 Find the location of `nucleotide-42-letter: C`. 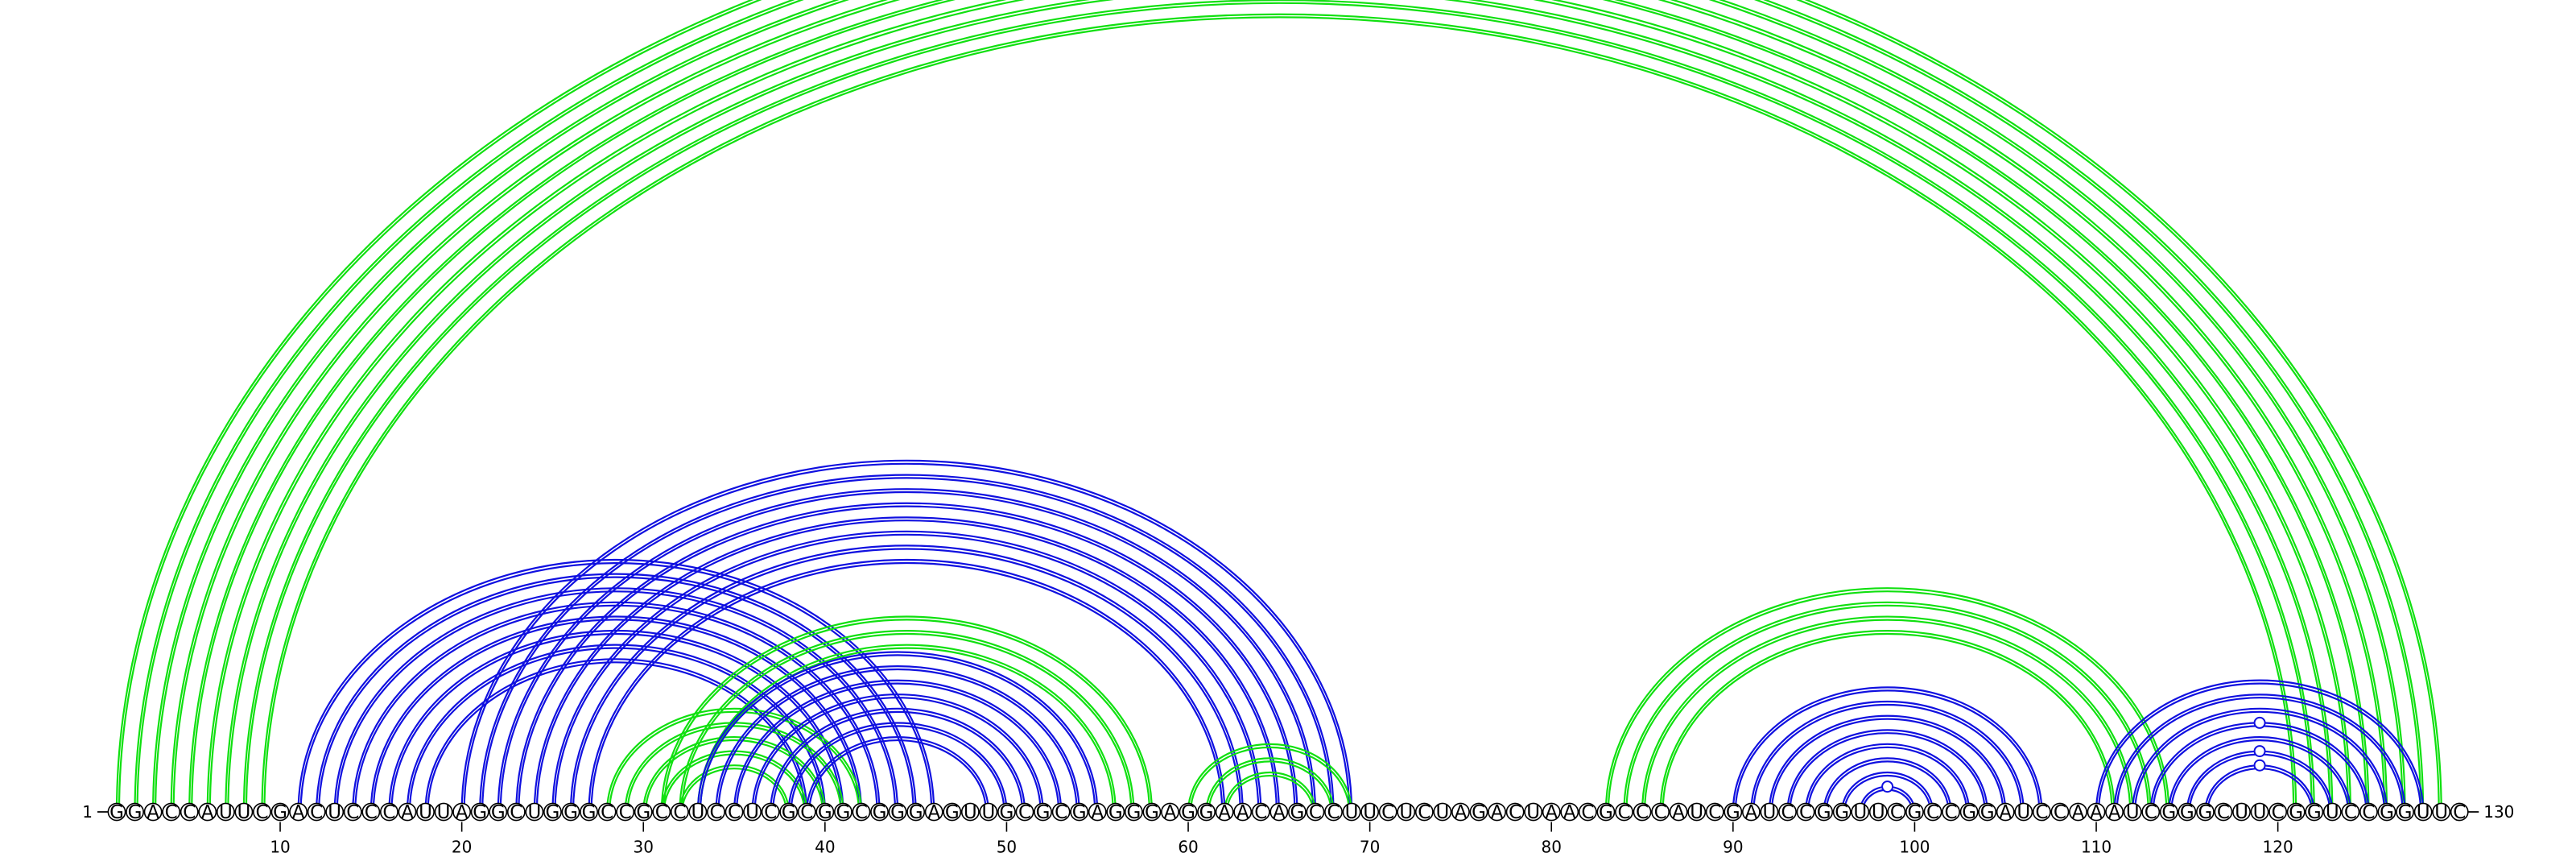

nucleotide-42-letter: C is located at coordinates (861, 812).